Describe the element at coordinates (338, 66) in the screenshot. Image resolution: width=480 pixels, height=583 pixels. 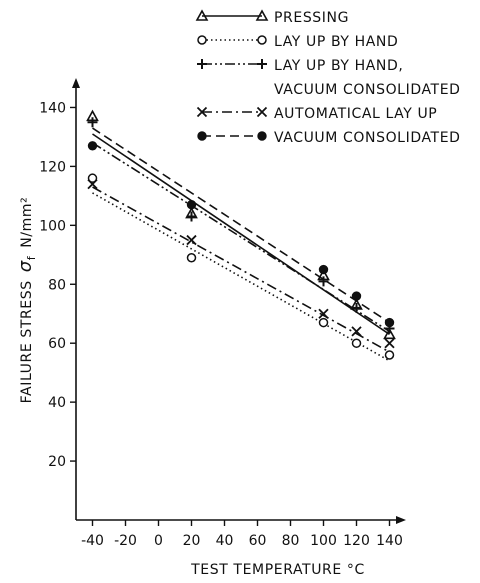
I see `legend-label: LAY UP BY HAND,` at that location.